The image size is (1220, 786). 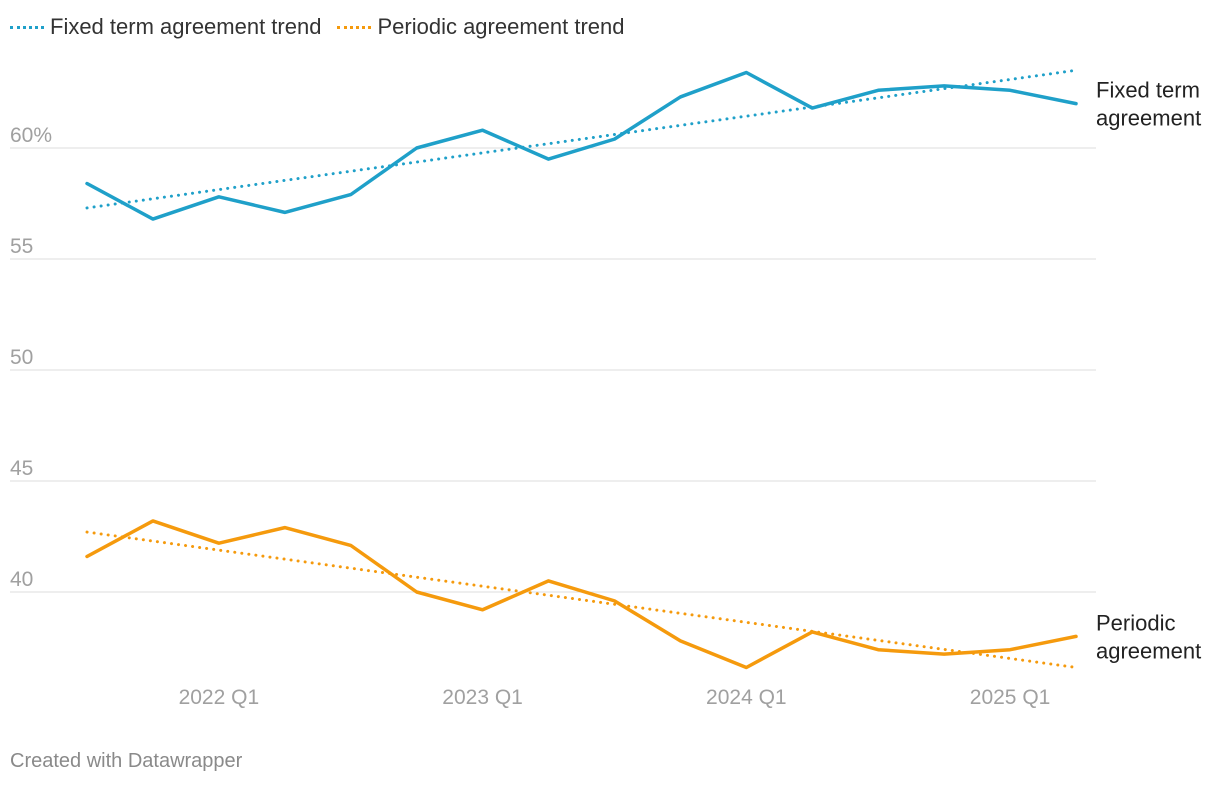 What do you see at coordinates (581, 599) in the screenshot?
I see `trend-line-periodic` at bounding box center [581, 599].